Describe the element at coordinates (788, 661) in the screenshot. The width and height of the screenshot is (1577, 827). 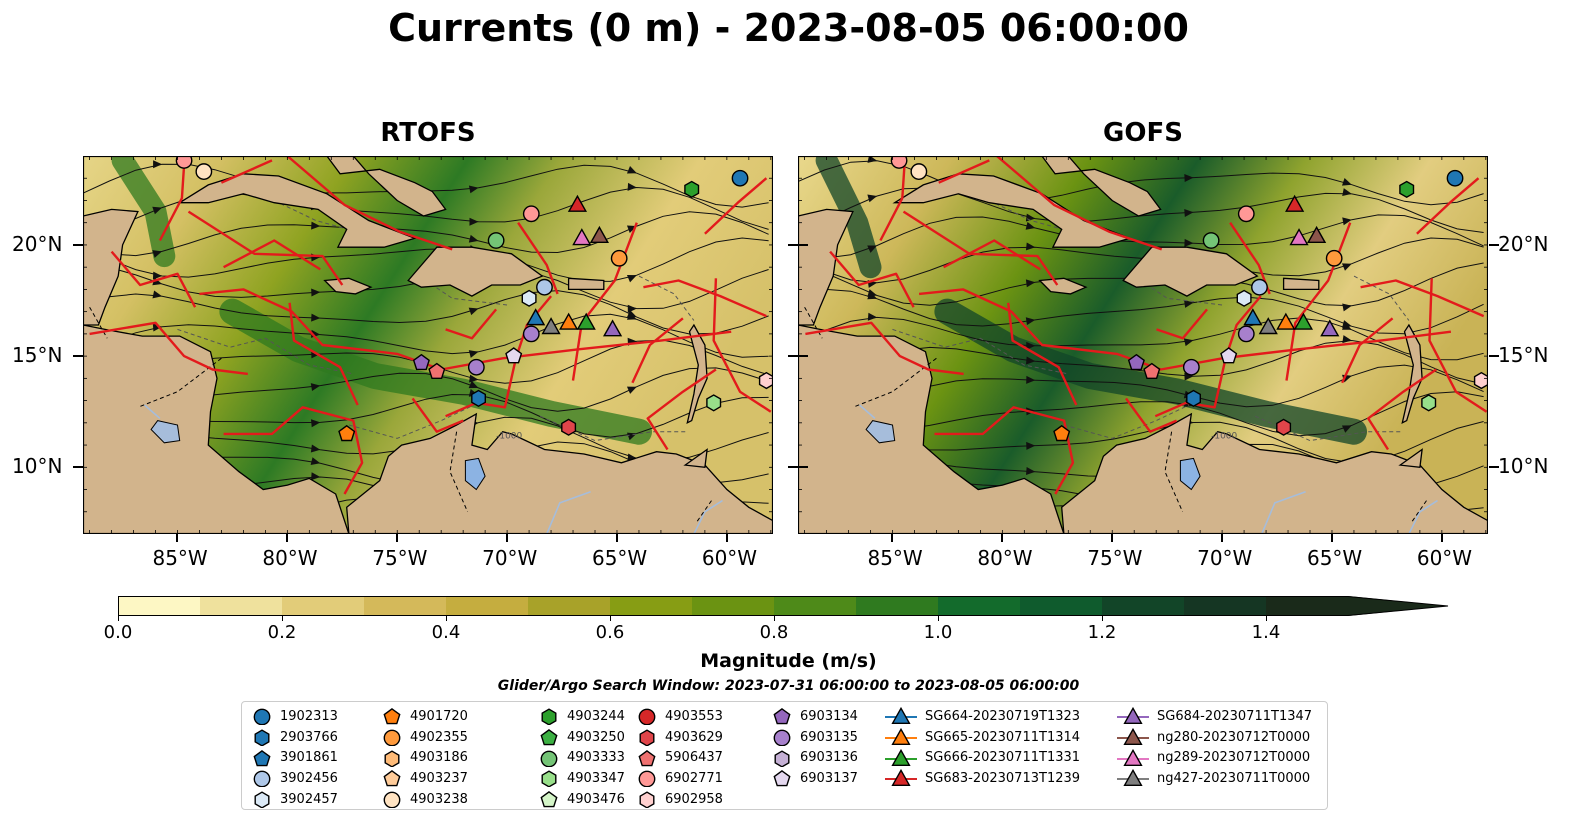
I see `colorbar-label: Magnitude (m/s)` at that location.